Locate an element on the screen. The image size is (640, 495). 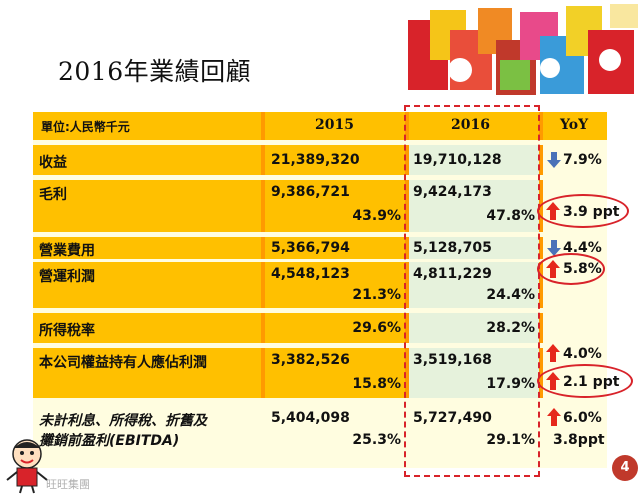
col-header-yoy: YoY is located at coordinates (574, 125).